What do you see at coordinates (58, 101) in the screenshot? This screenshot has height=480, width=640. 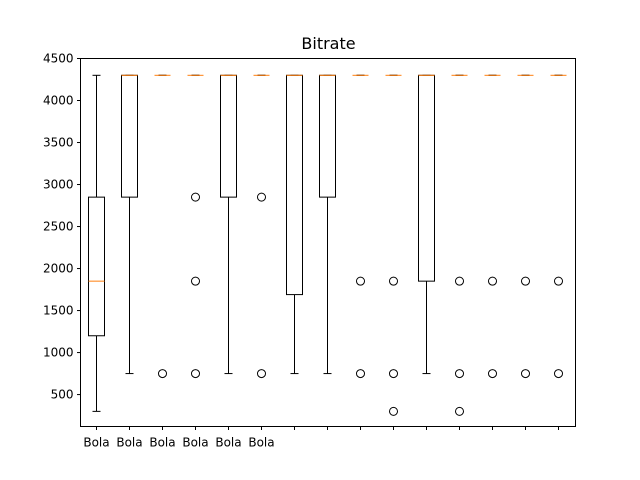 I see `y-tick-label: 4000` at bounding box center [58, 101].